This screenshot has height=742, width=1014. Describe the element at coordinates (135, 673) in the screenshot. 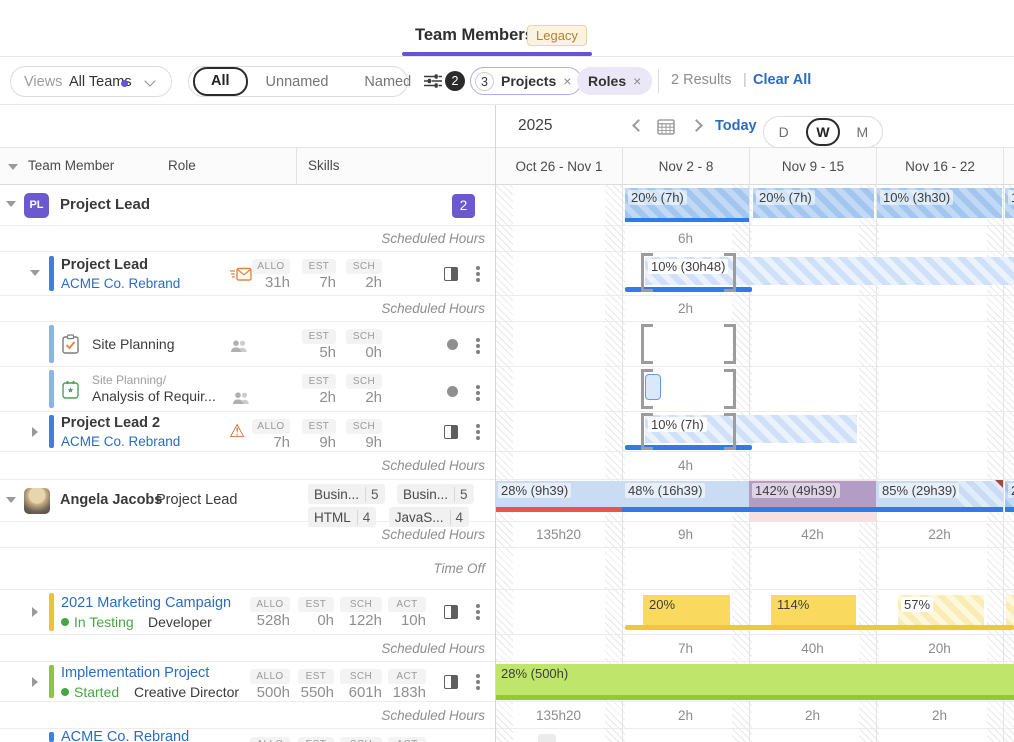

I see `project-link: Implementation Project` at that location.